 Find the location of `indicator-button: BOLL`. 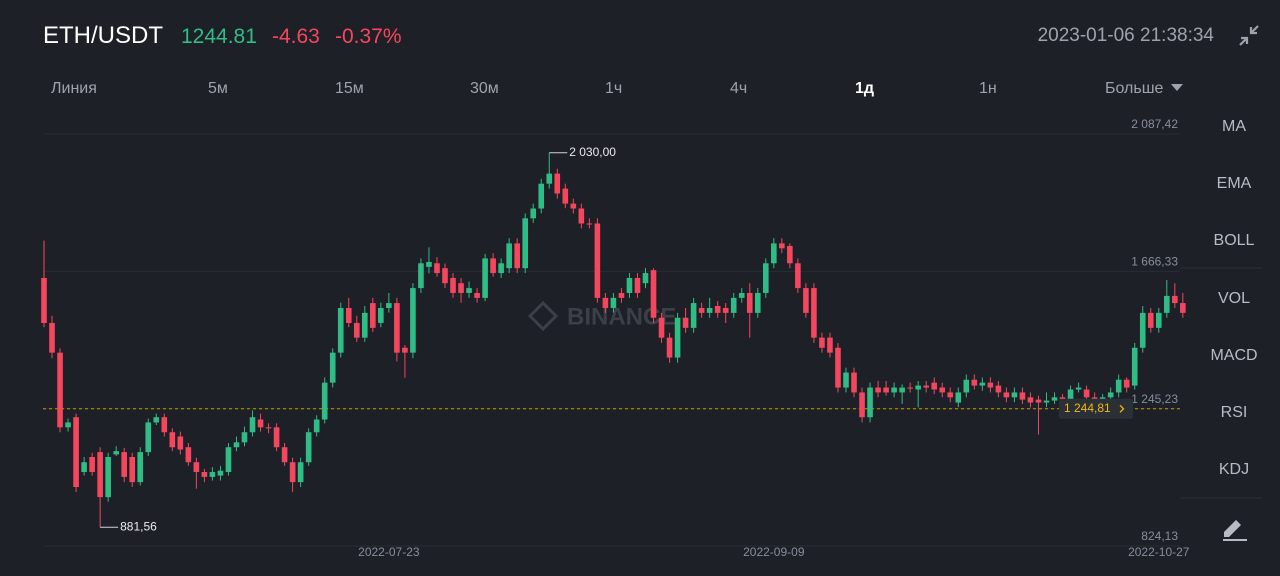

indicator-button: BOLL is located at coordinates (1234, 240).